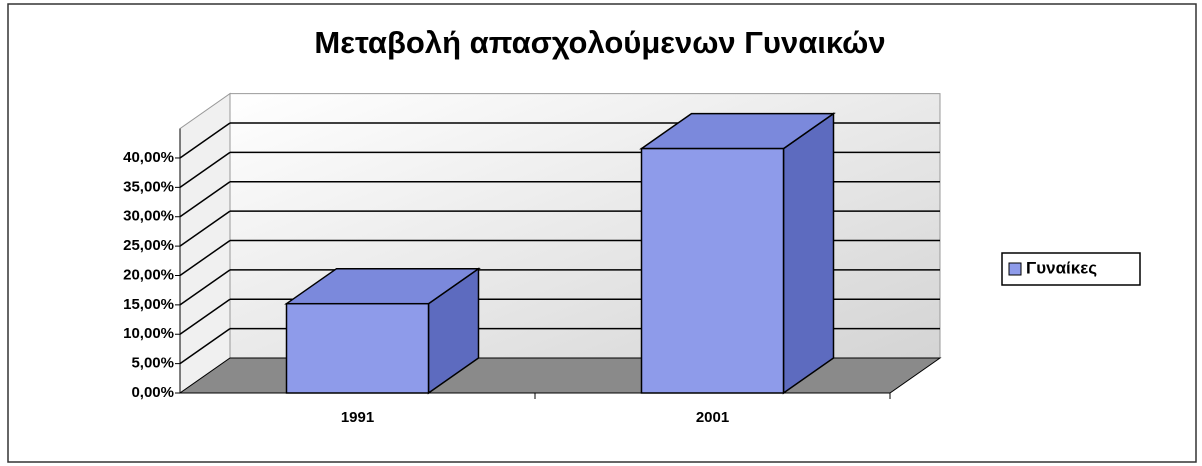  I want to click on y-tick-label: 10,00%, so click(148, 333).